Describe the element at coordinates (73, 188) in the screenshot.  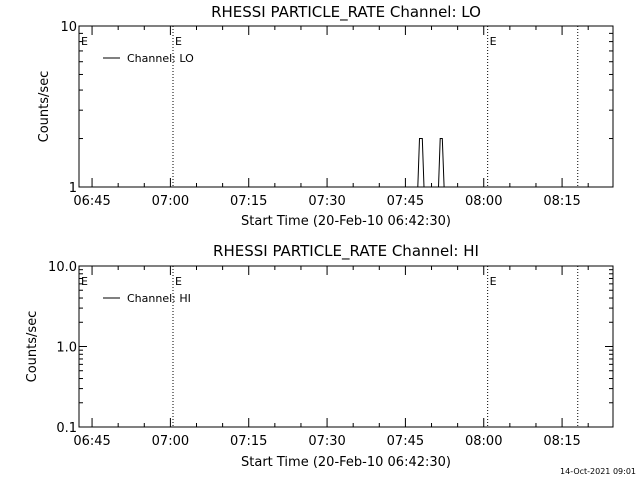
I see `panel-1-y-tick-label: 1` at that location.